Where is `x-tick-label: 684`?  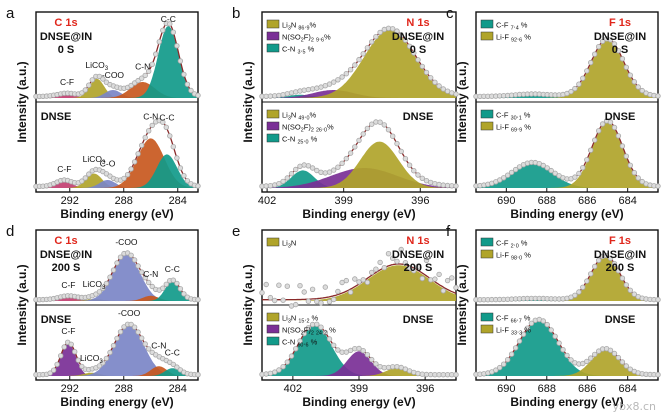
x-tick-label: 684 is located at coordinates (627, 389).